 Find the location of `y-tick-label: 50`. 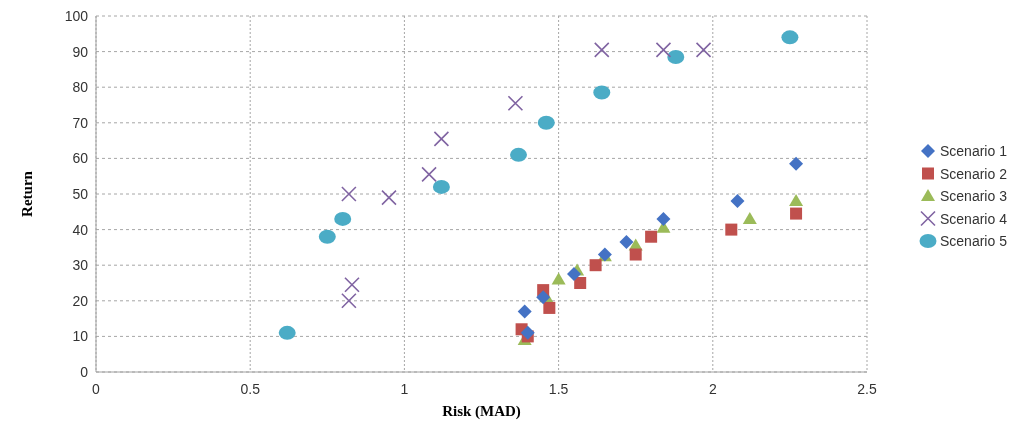

y-tick-label: 50 is located at coordinates (80, 194).